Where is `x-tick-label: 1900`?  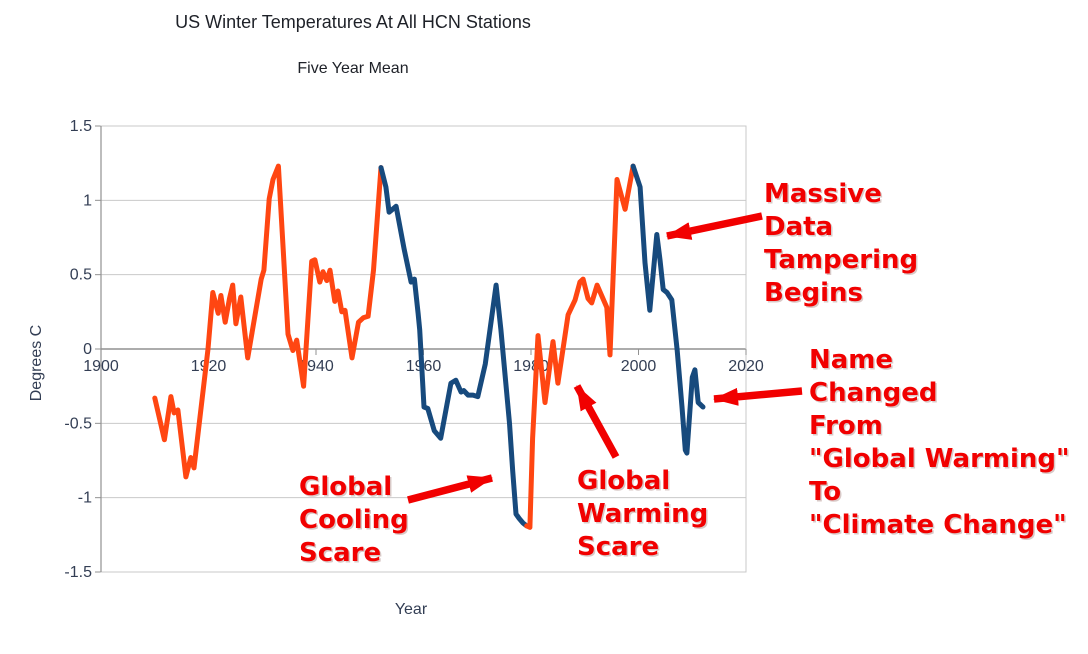 x-tick-label: 1900 is located at coordinates (101, 366).